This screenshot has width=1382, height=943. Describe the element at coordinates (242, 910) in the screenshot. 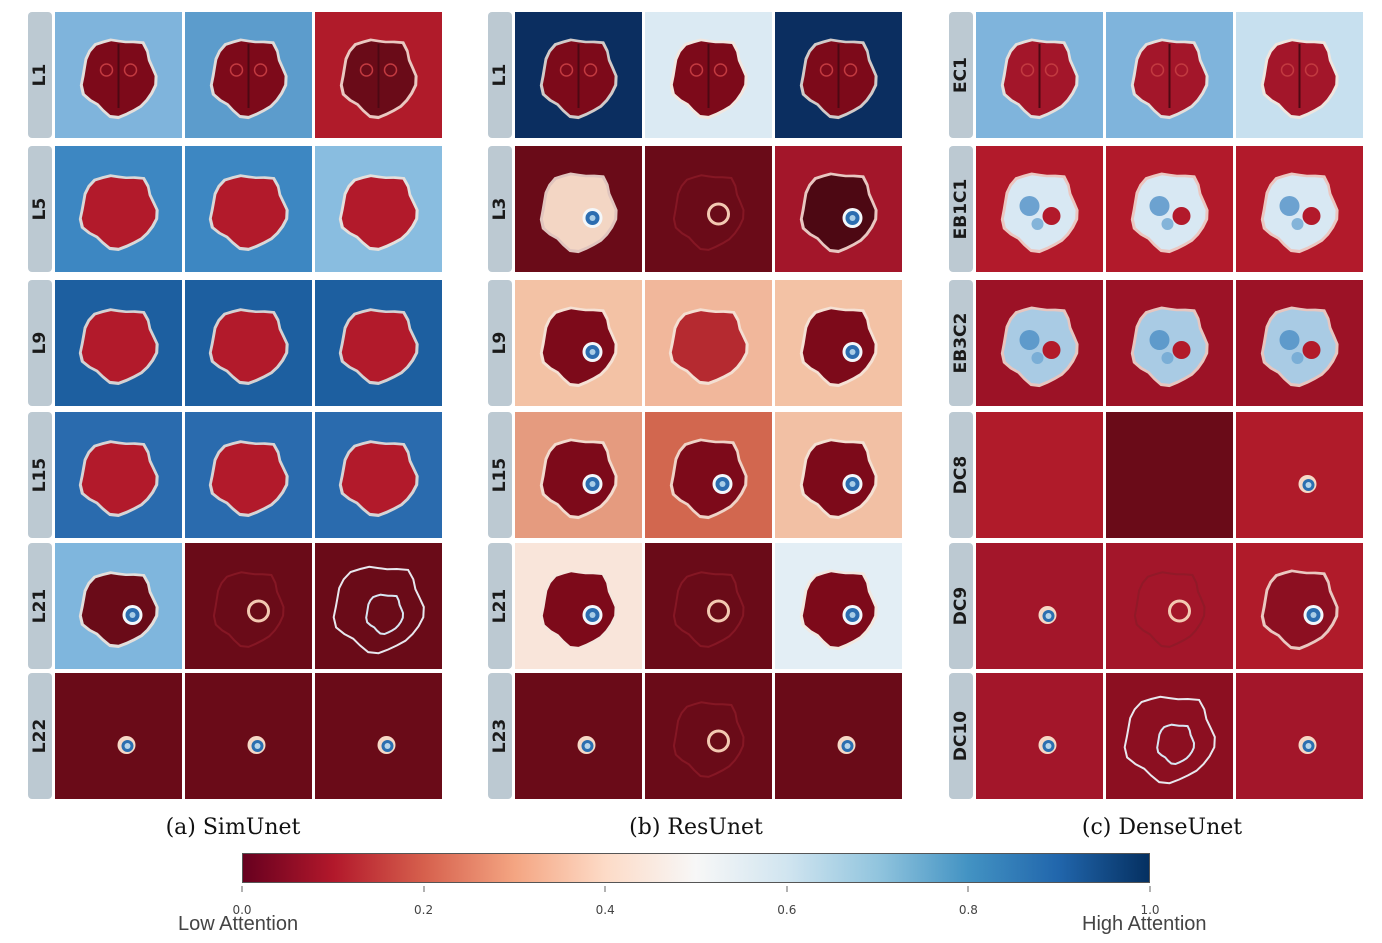

I see `colorbar-tick-label: 0.0` at that location.